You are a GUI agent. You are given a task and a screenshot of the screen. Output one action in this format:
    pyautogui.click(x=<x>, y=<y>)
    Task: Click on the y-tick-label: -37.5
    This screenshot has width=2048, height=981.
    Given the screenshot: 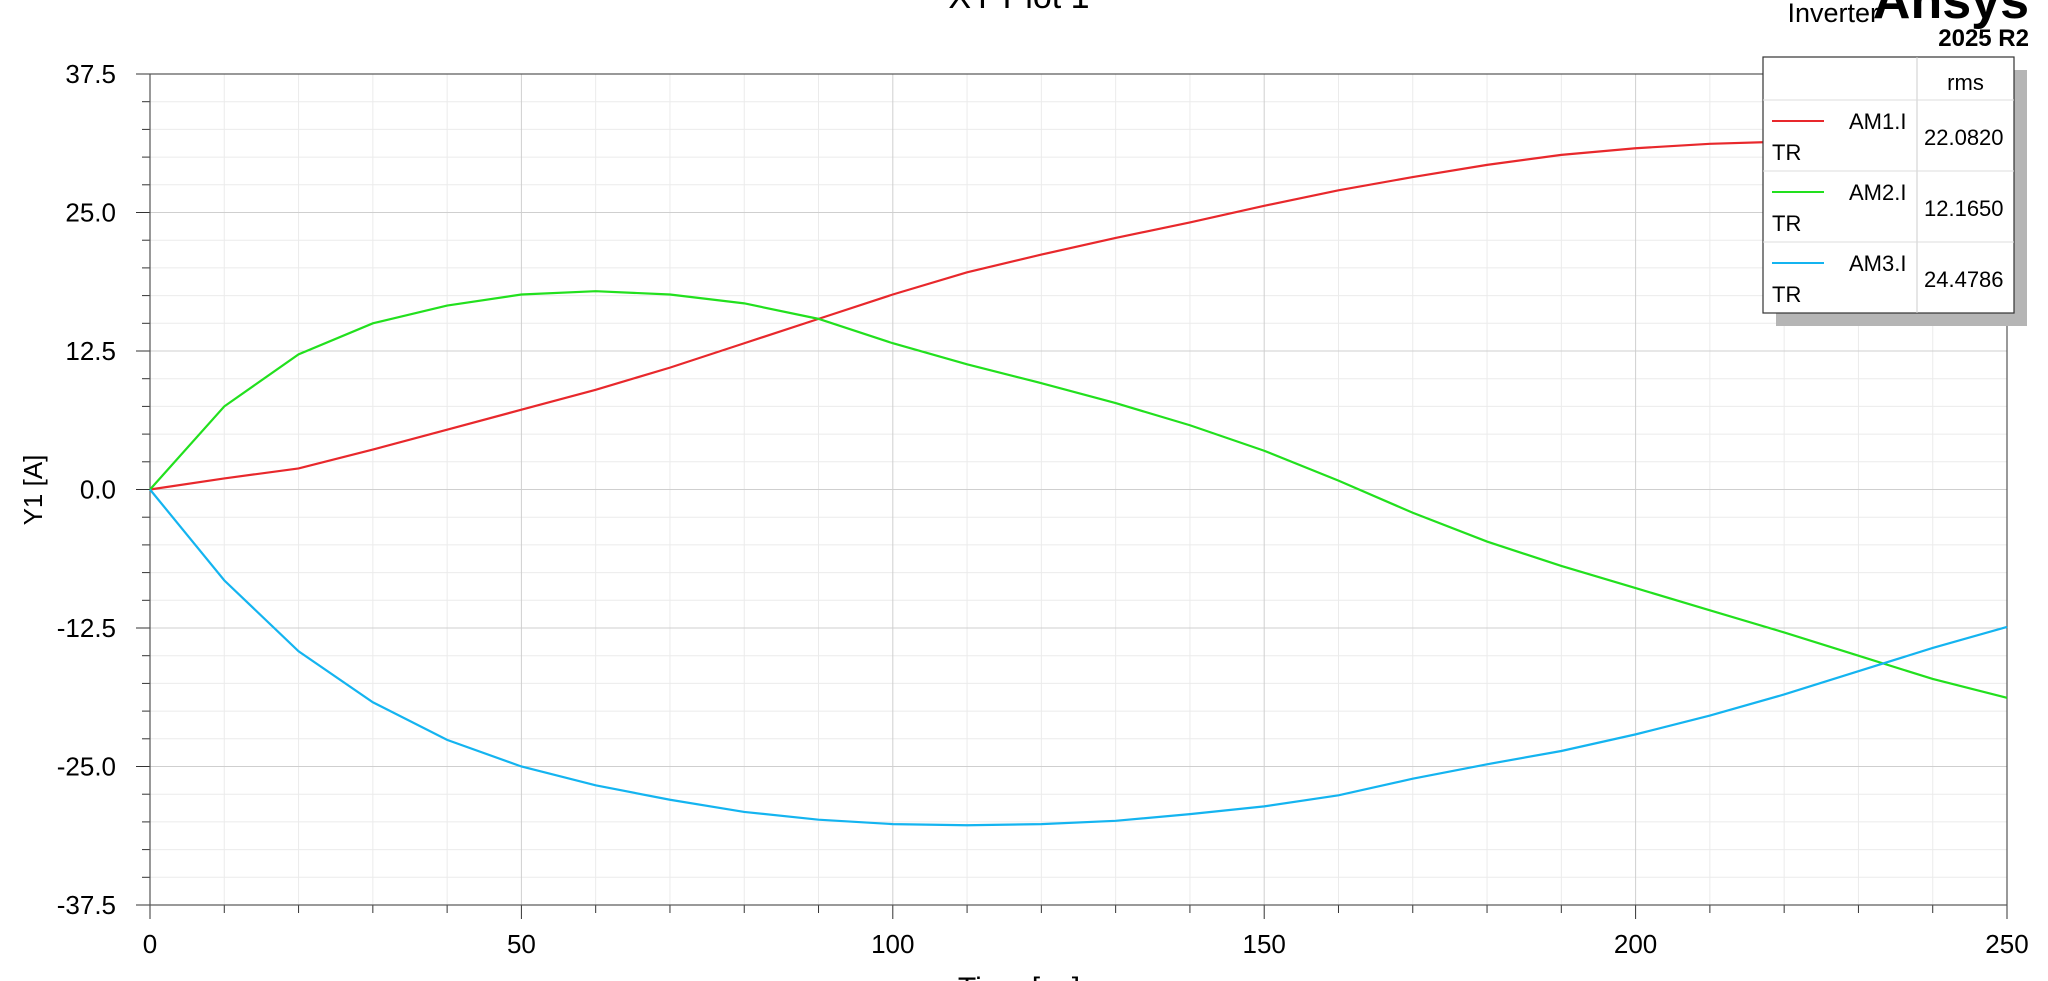 What is the action you would take?
    pyautogui.click(x=86, y=905)
    